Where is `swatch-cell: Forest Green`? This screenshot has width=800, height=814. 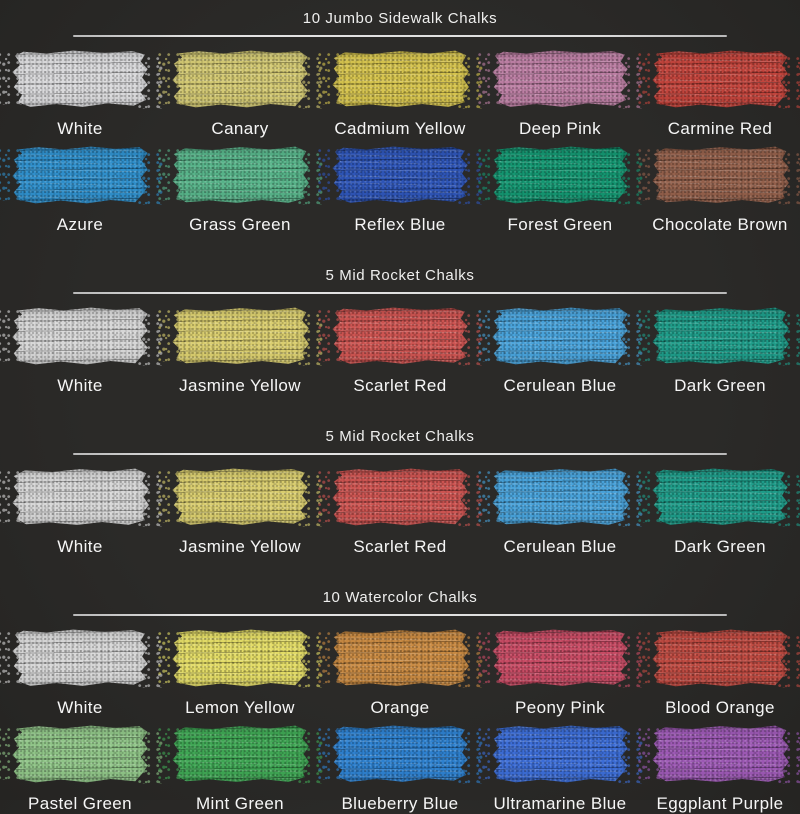 swatch-cell: Forest Green is located at coordinates (560, 189).